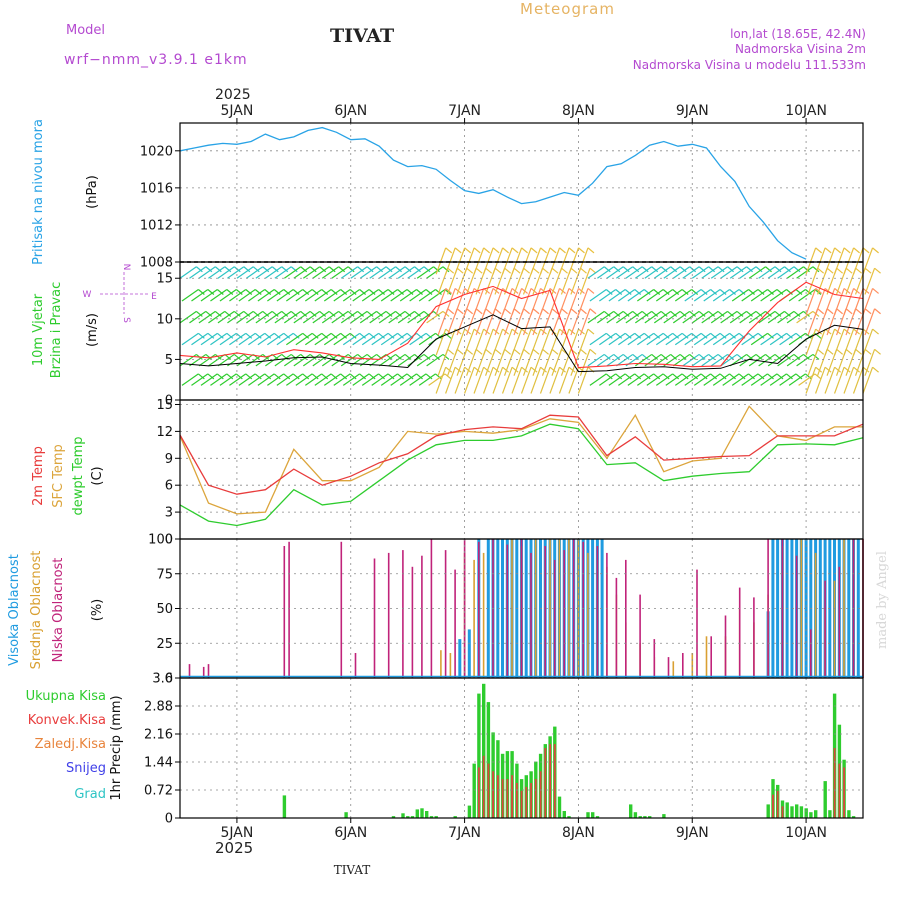  I want to click on precip-bars, so click(569, 750).